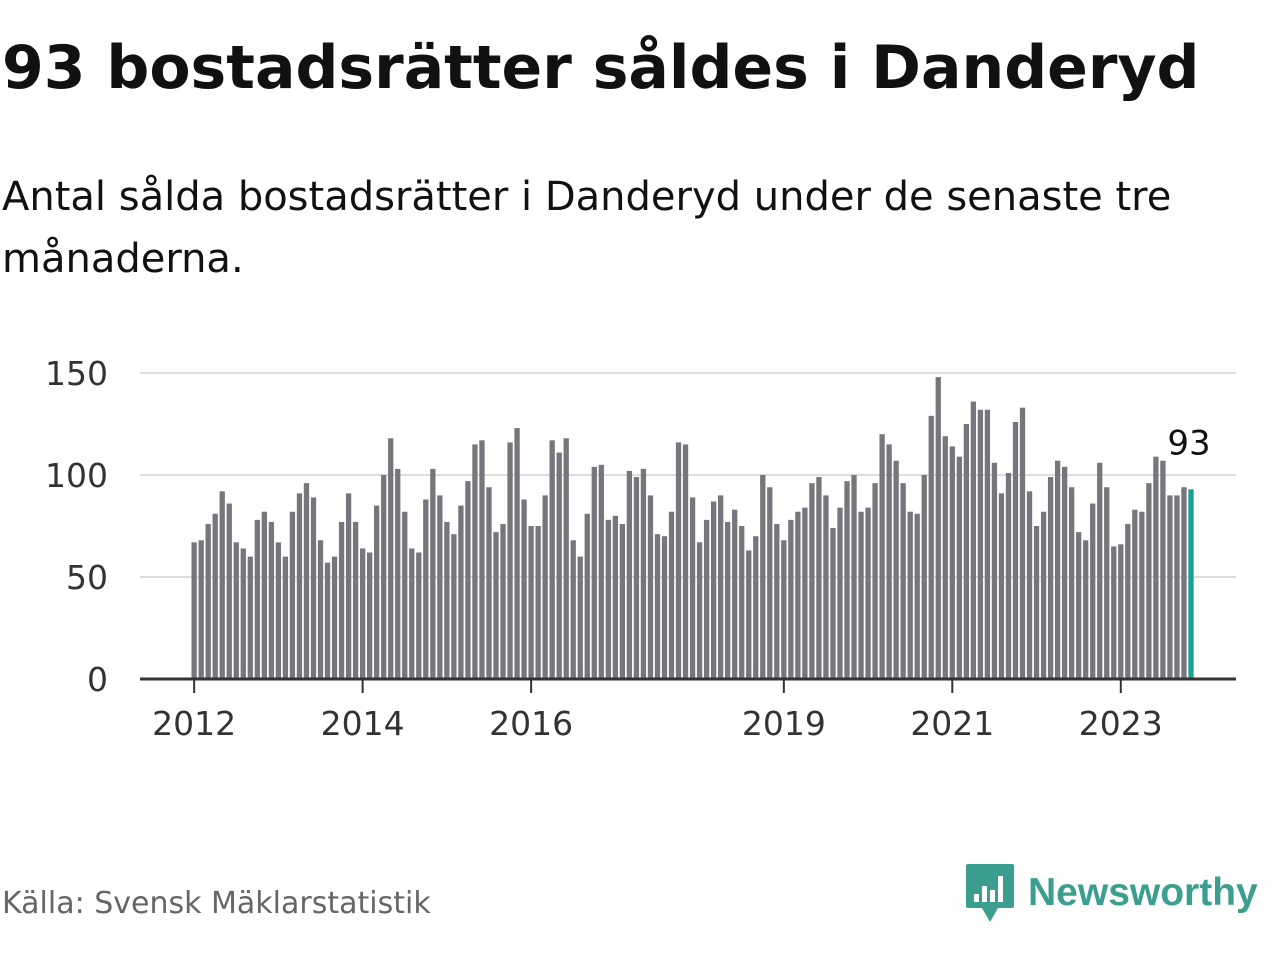 The image size is (1280, 960). Describe the element at coordinates (363, 723) in the screenshot. I see `x-tick-label: 2014` at that location.